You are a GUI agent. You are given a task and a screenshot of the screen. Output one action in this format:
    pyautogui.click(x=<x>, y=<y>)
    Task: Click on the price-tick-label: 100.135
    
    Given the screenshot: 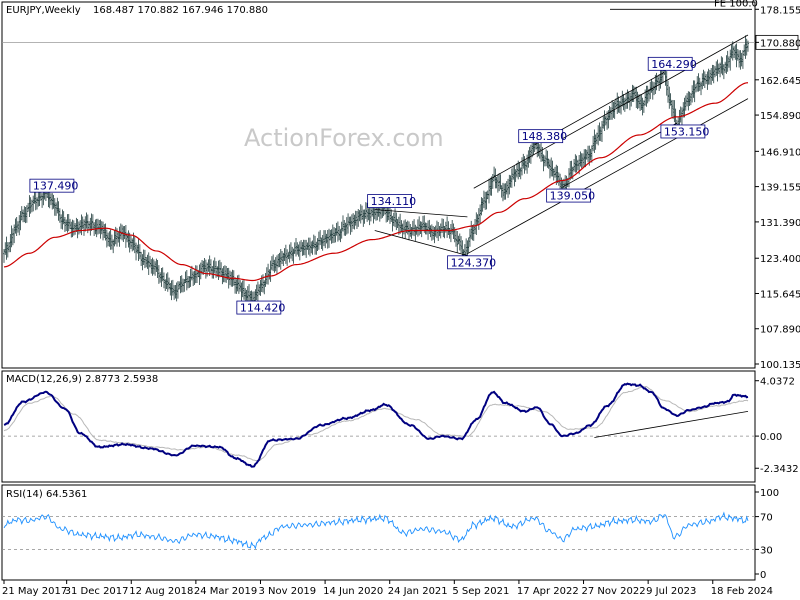 What is the action you would take?
    pyautogui.click(x=780, y=365)
    